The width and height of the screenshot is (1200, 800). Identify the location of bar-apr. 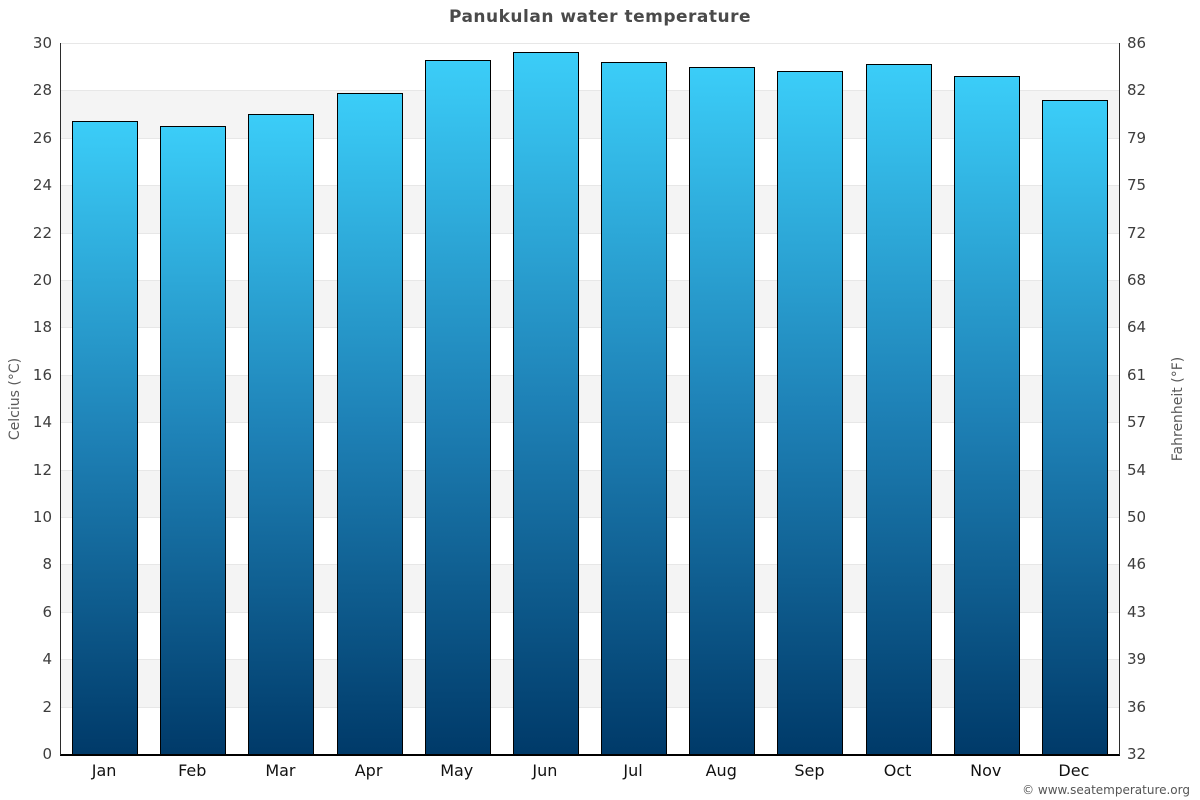
(369, 423).